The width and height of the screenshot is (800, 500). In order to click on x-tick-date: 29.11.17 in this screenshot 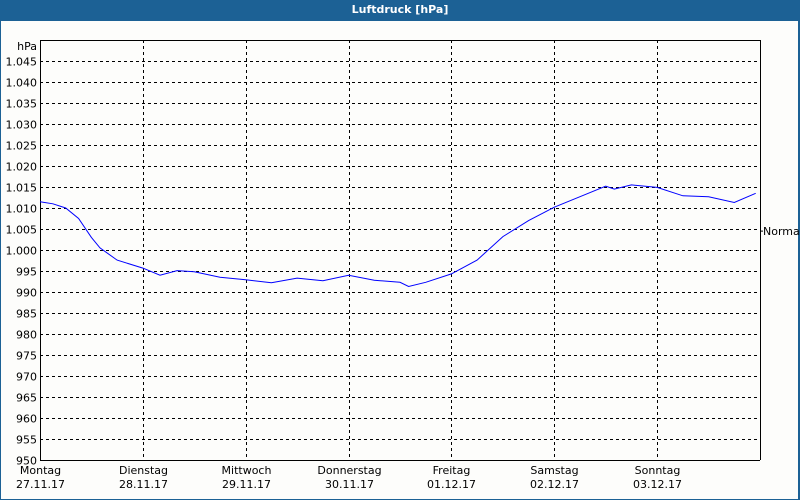, I will do `click(246, 484)`.